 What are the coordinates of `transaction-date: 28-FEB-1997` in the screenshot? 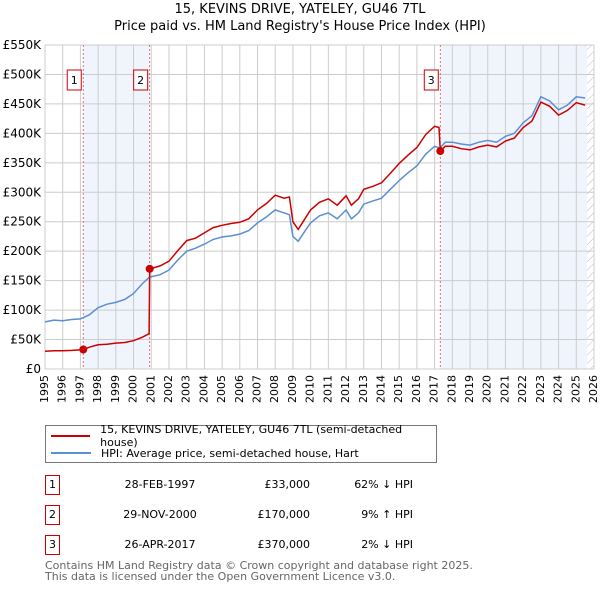 It's located at (160, 484).